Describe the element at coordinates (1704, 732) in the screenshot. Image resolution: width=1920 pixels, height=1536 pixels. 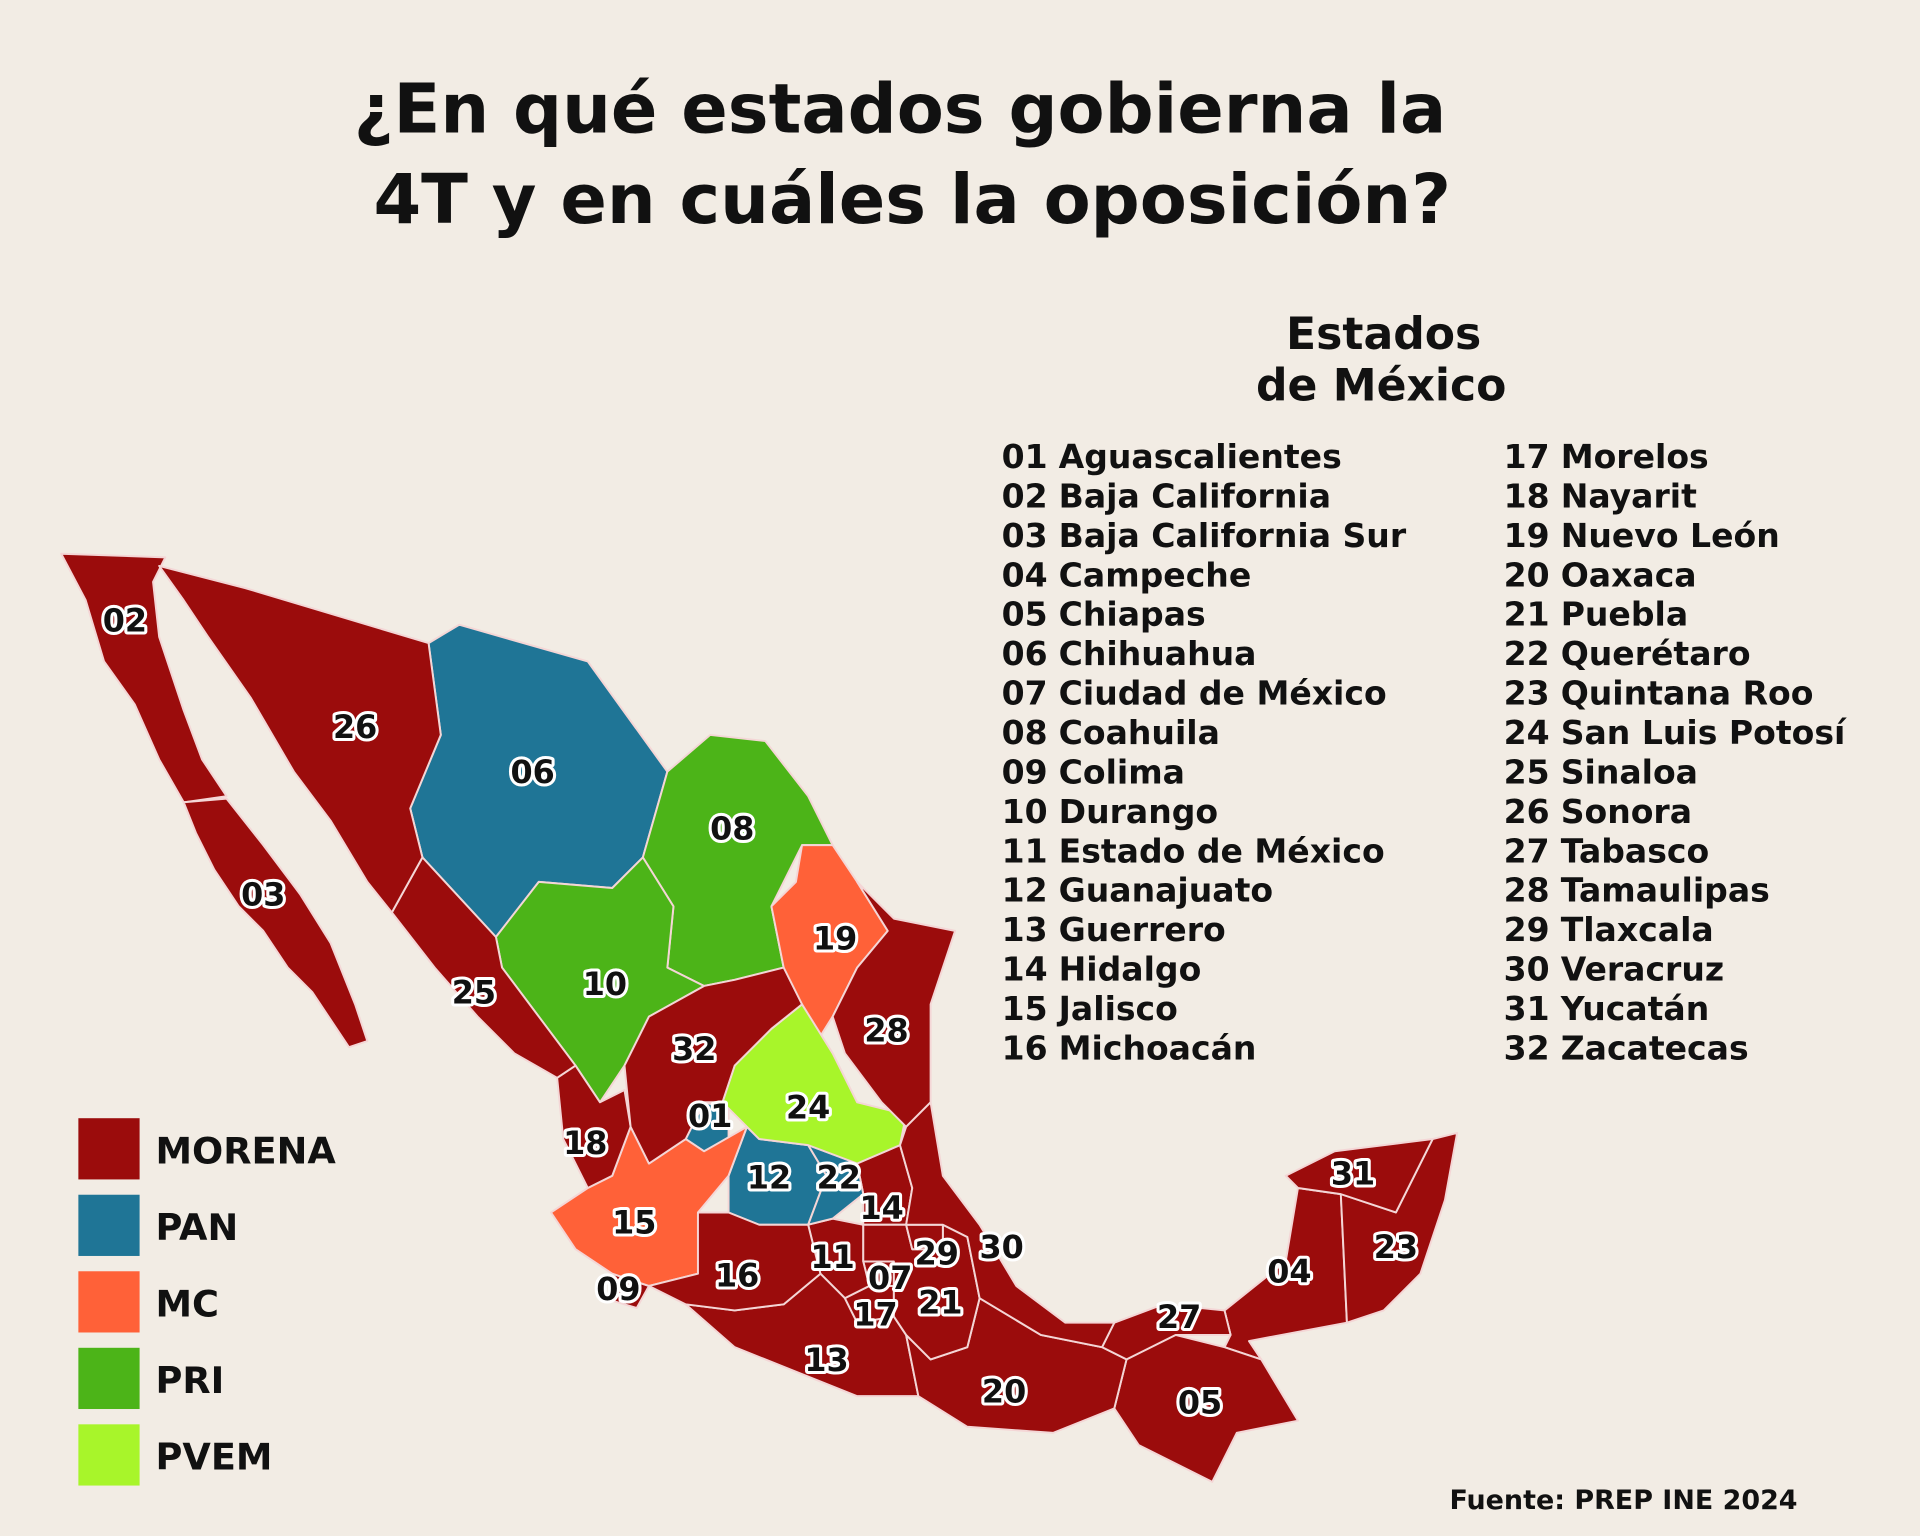
I see `state-name: San Luis Potosí` at that location.